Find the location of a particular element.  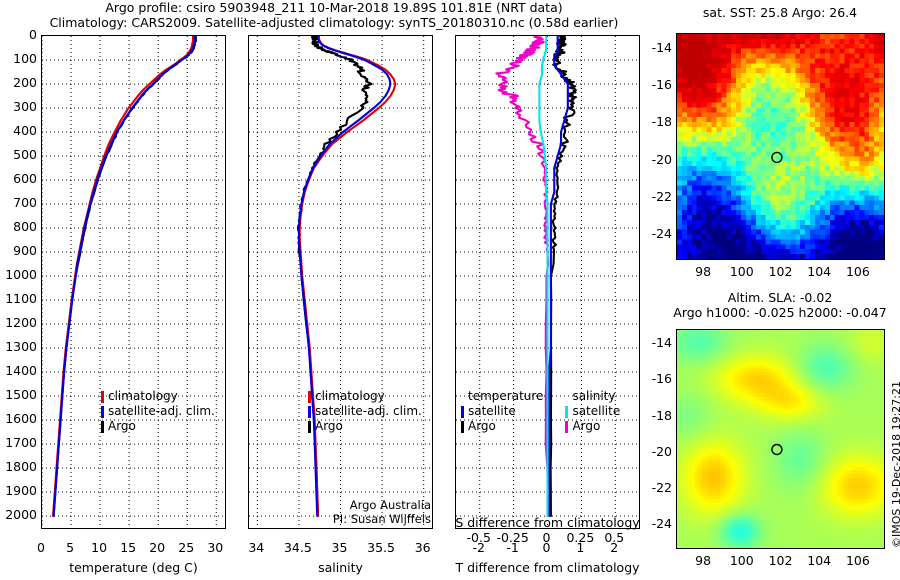

depth-tick-label: 200 is located at coordinates (25, 82).